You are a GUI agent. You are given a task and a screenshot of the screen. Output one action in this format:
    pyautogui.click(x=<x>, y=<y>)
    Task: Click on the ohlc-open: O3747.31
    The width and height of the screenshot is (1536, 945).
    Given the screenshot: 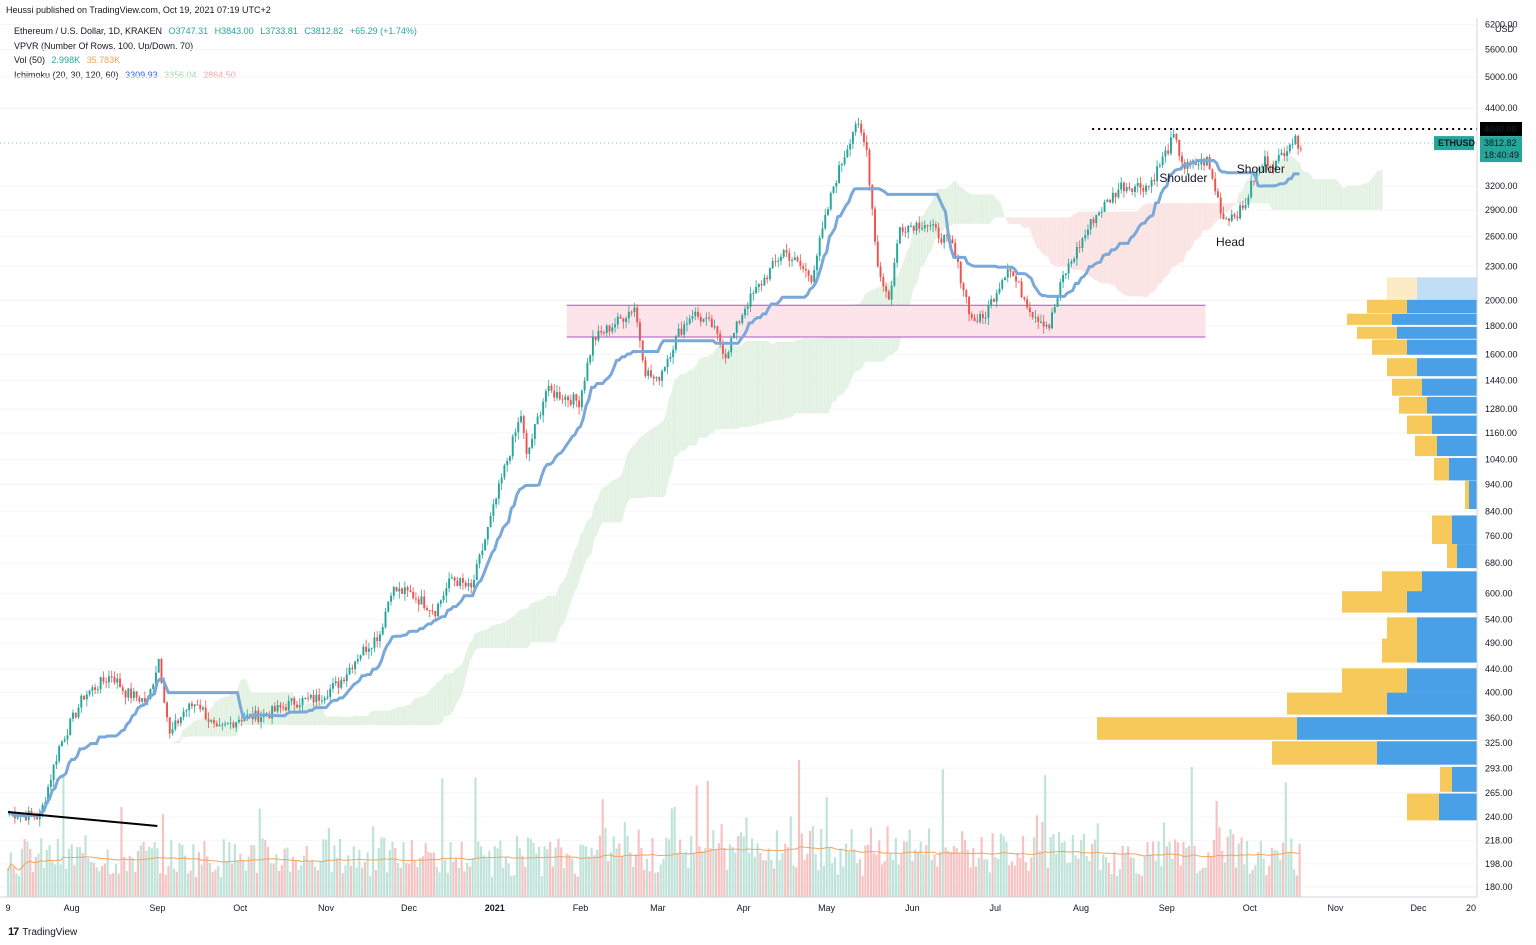 What is the action you would take?
    pyautogui.click(x=188, y=31)
    